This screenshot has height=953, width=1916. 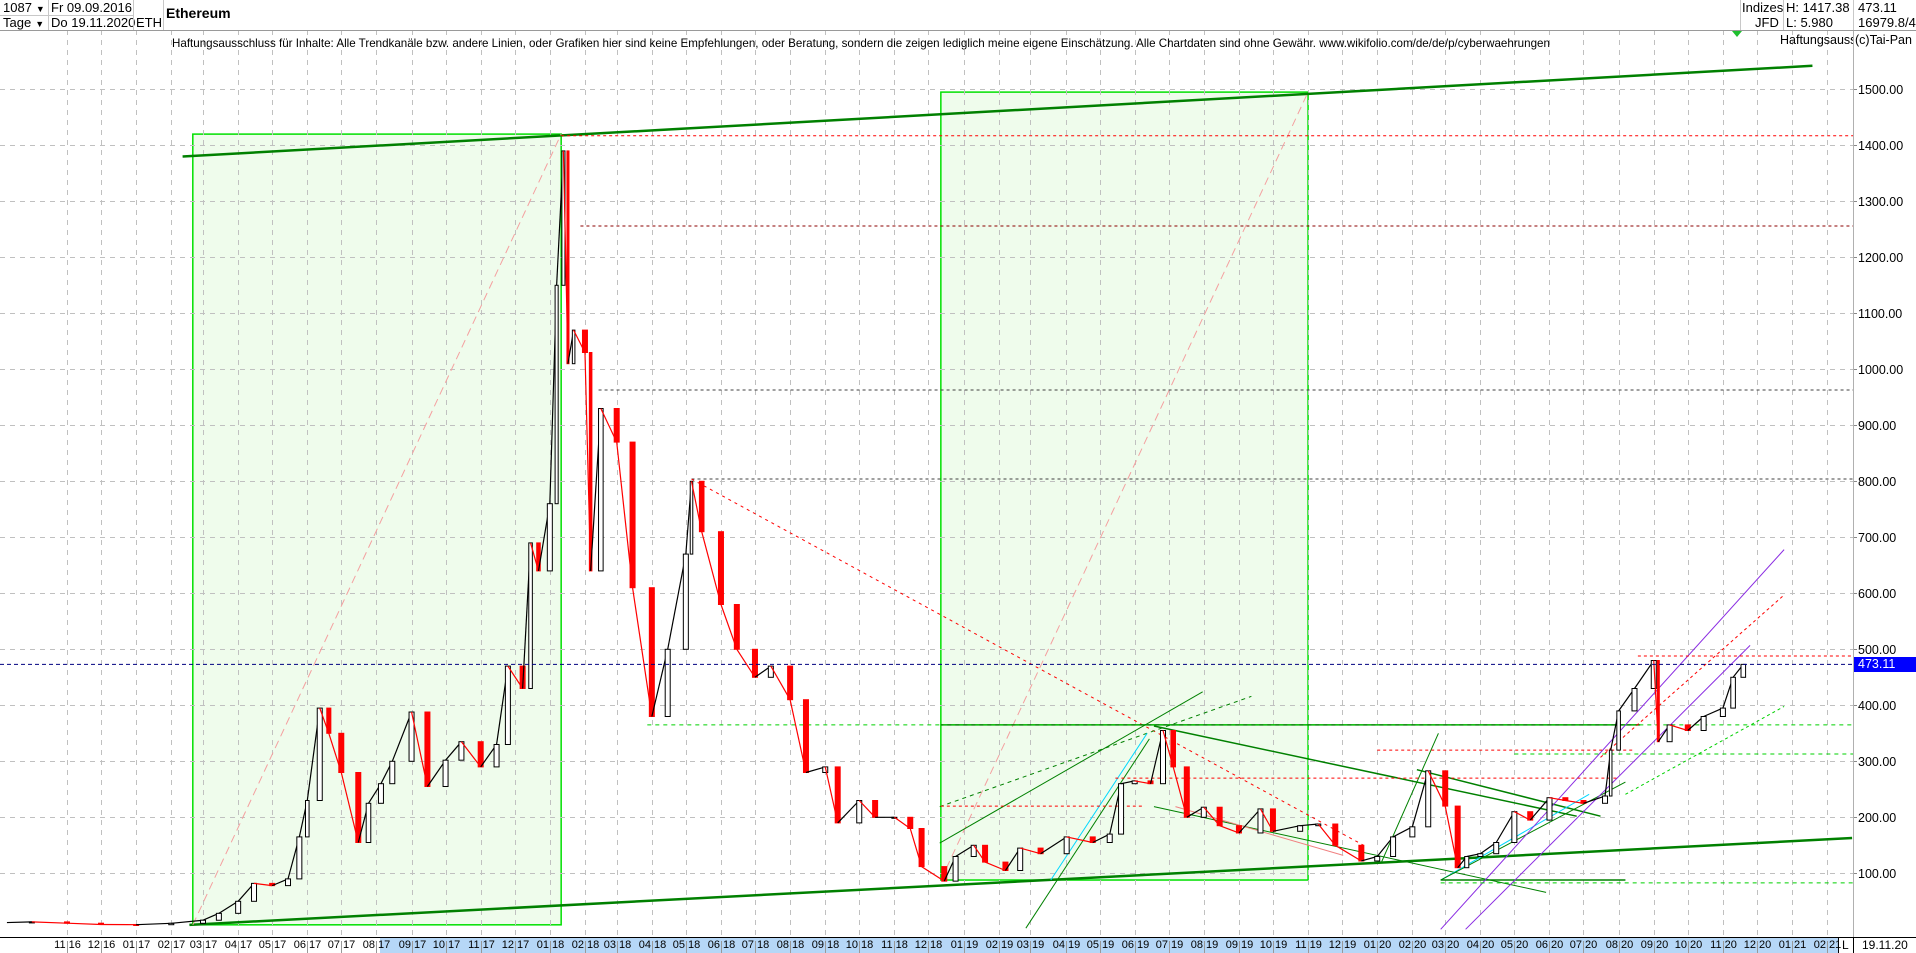 I want to click on x-tick-label: 04 20, so click(x=1481, y=945).